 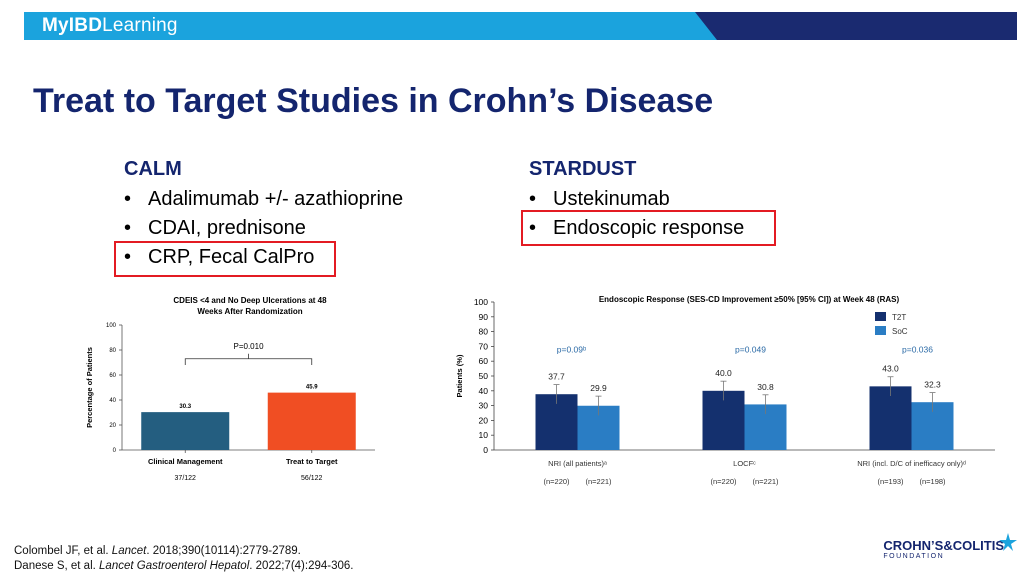 I want to click on chart1-count-label: 56/122, so click(x=312, y=478).